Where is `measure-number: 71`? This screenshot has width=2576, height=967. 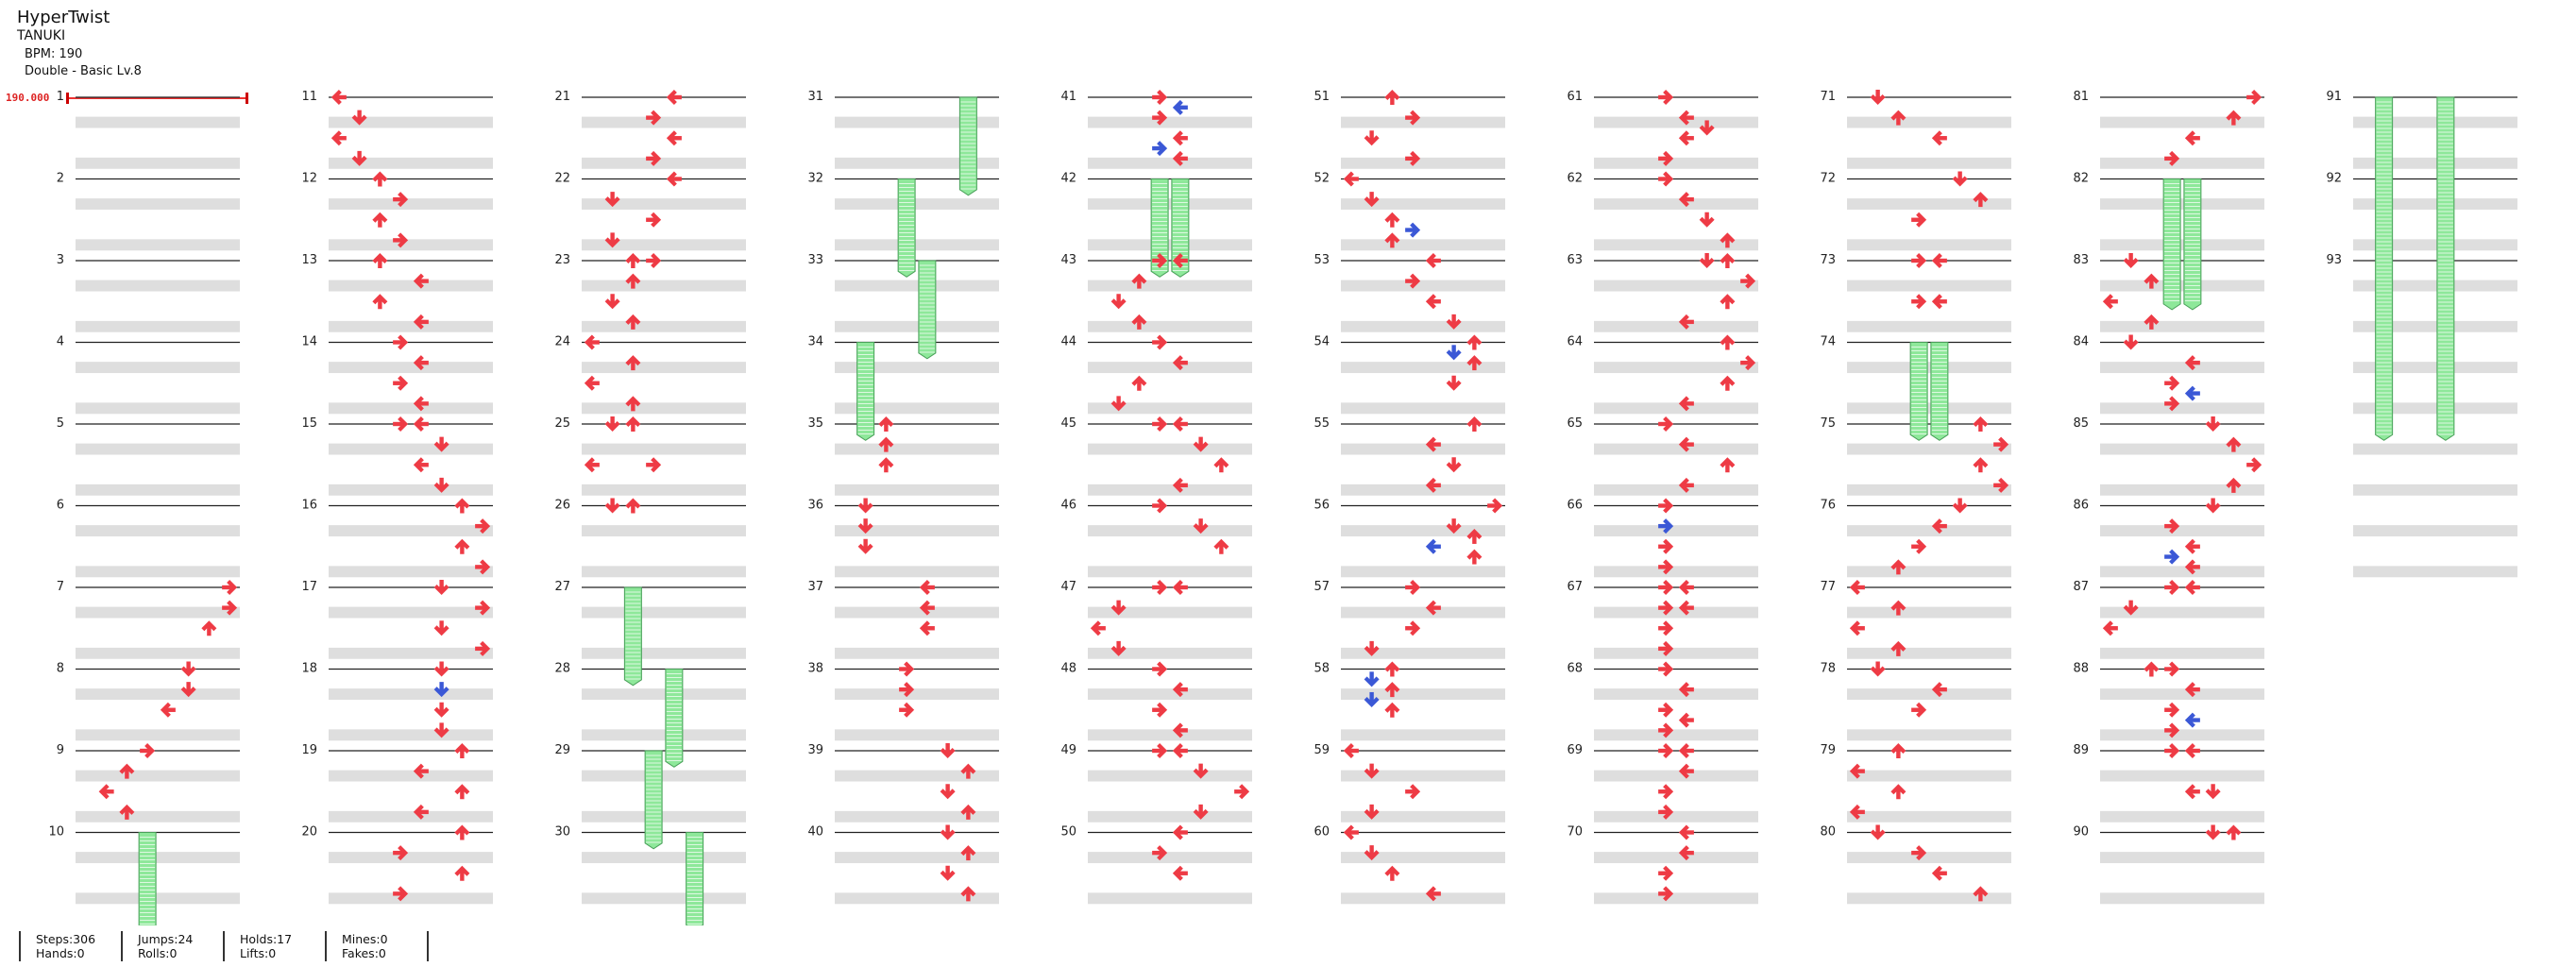
measure-number: 71 is located at coordinates (1828, 97).